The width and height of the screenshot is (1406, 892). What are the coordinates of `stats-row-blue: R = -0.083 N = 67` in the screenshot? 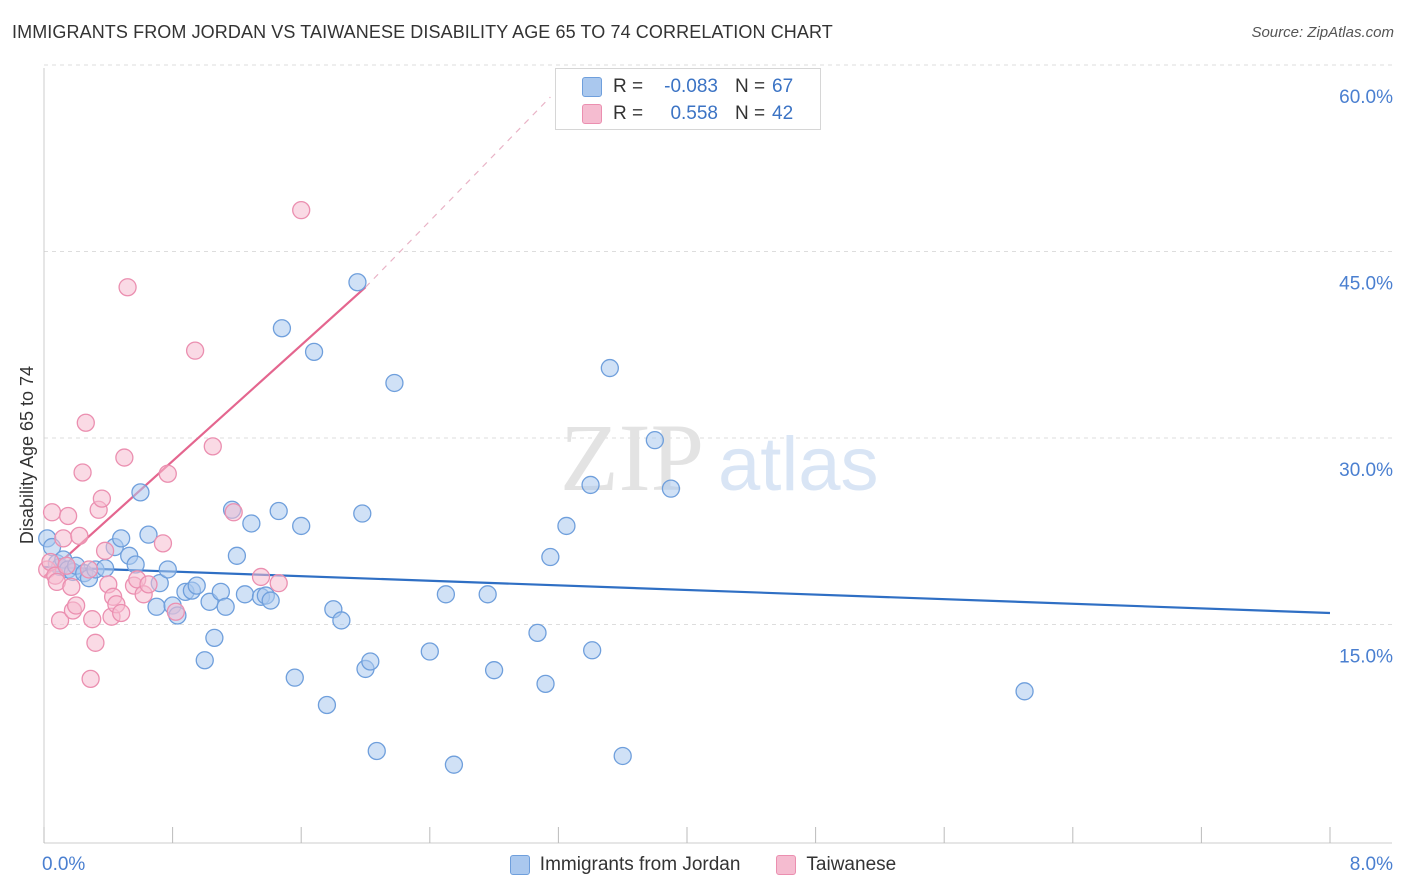 It's located at (688, 87).